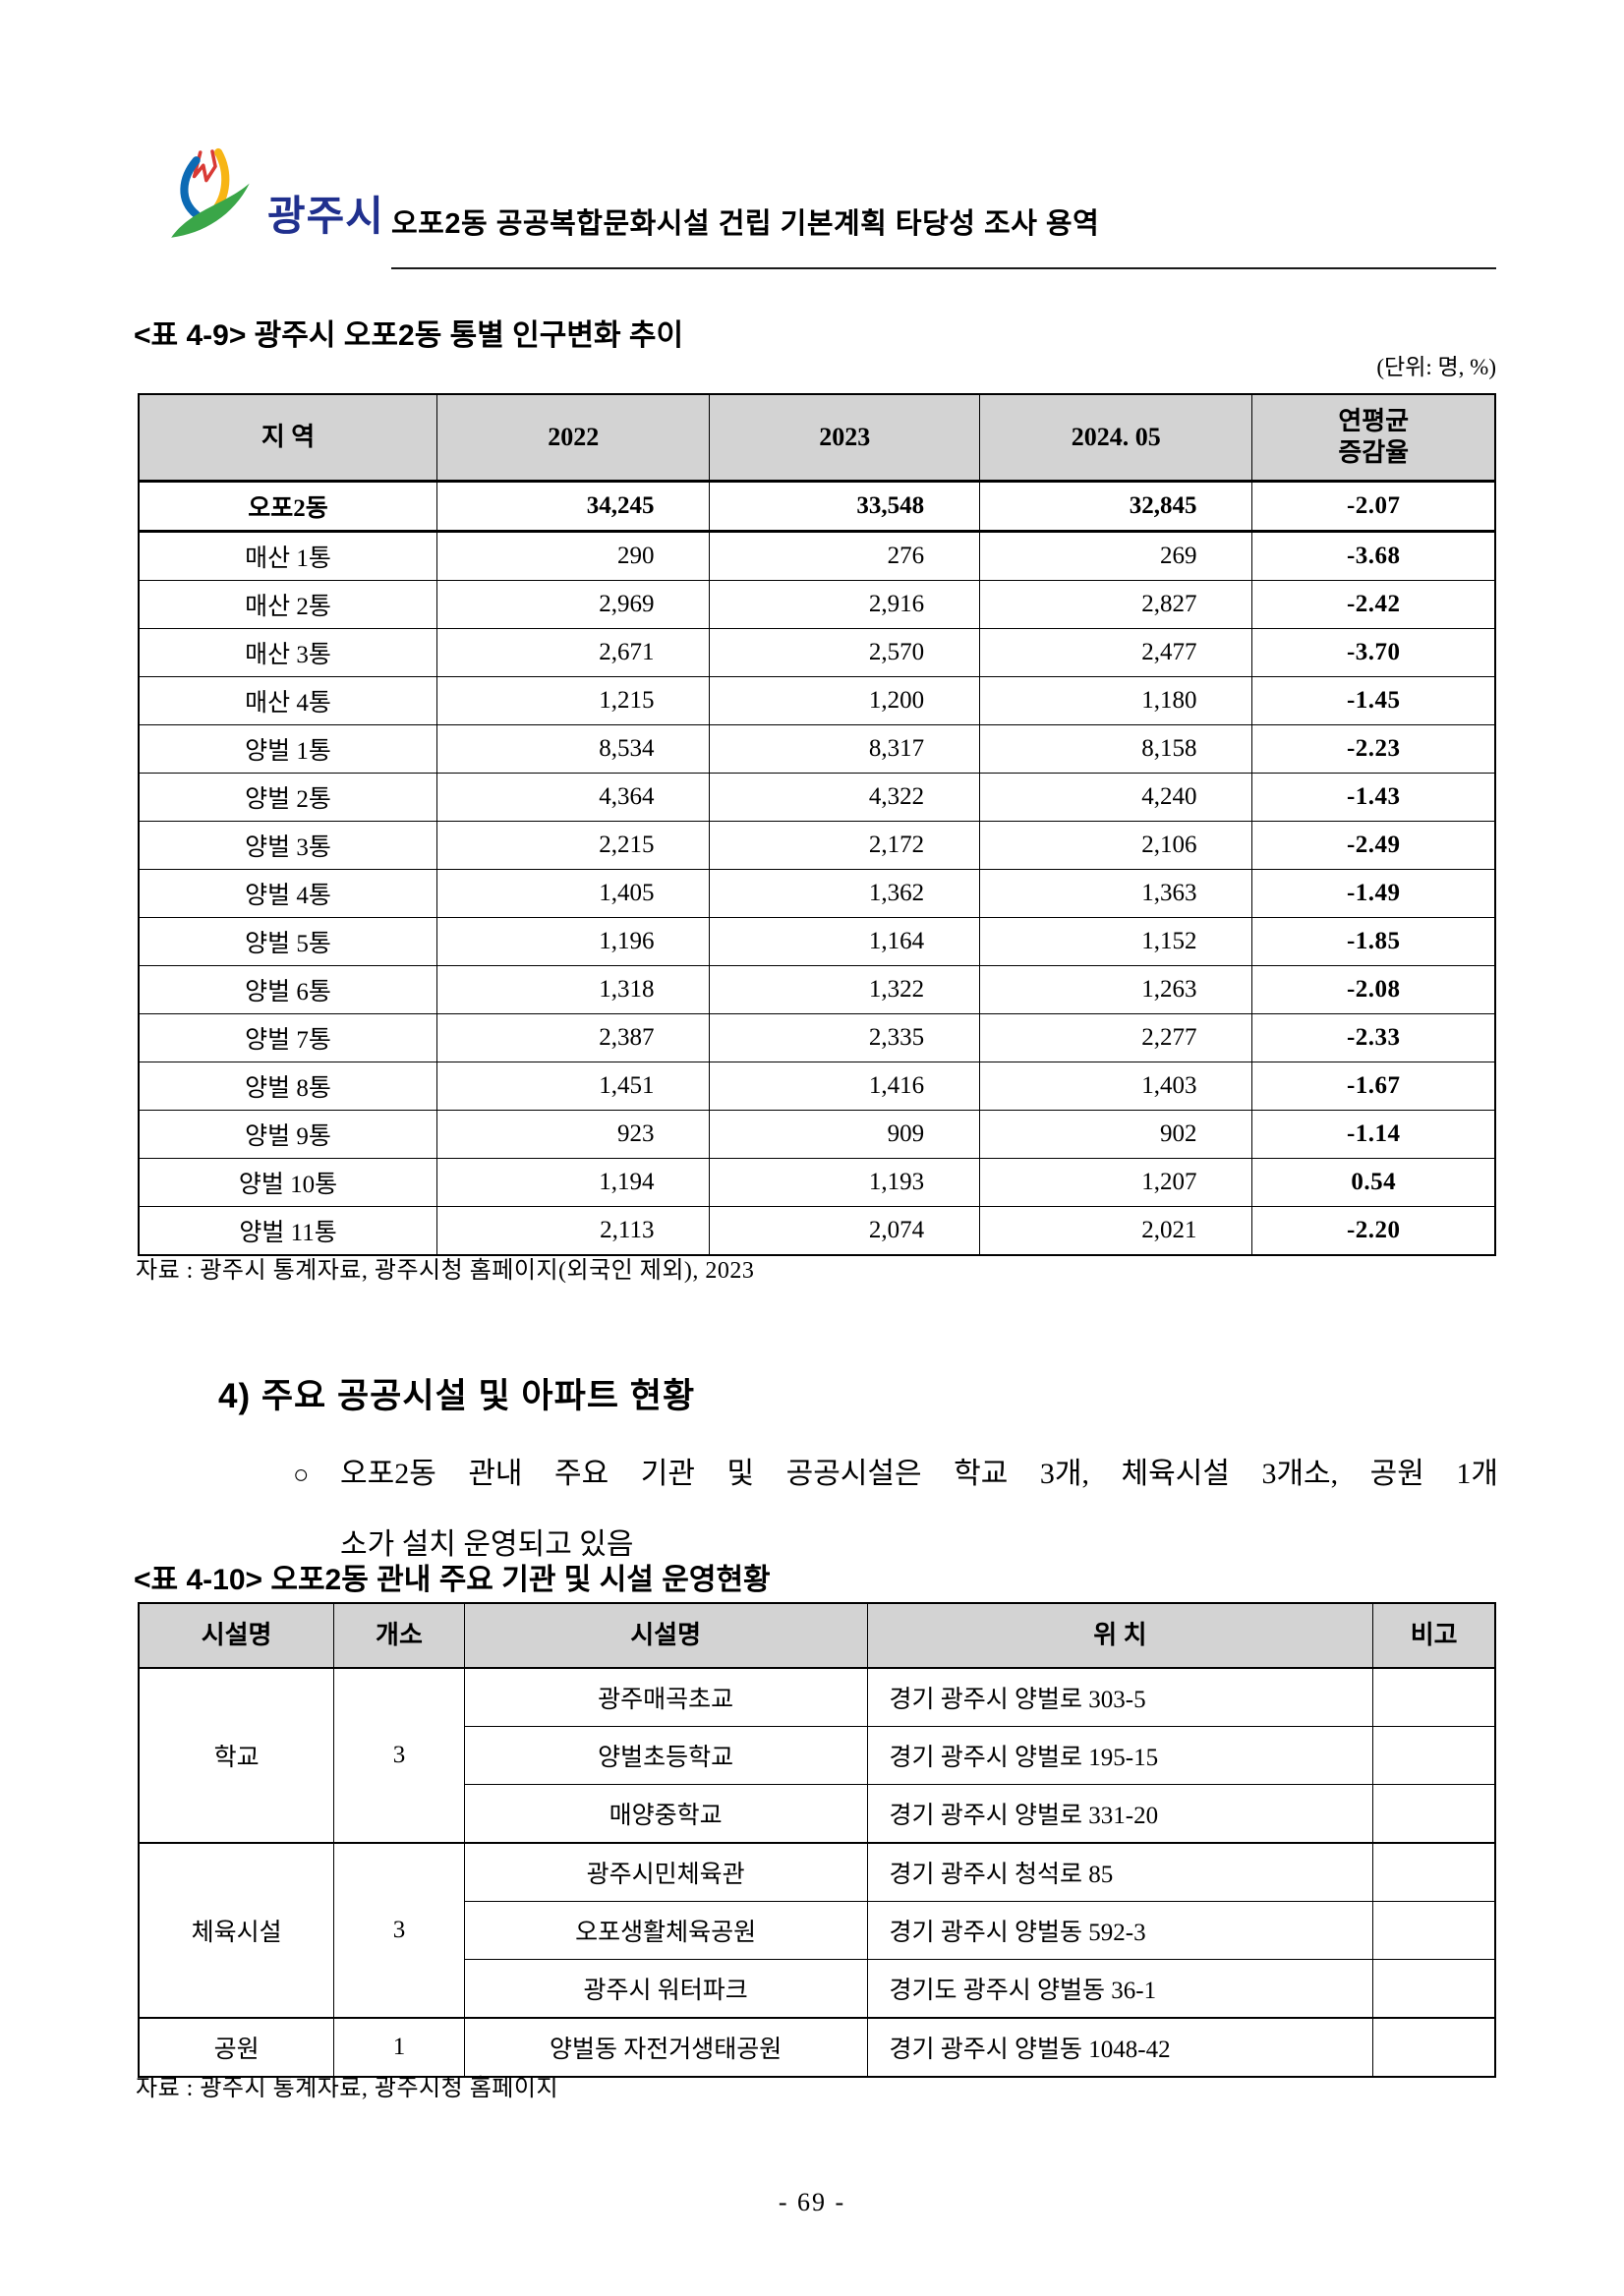 The image size is (1624, 2296). I want to click on value-2022-cell: 2,387, so click(573, 1037).